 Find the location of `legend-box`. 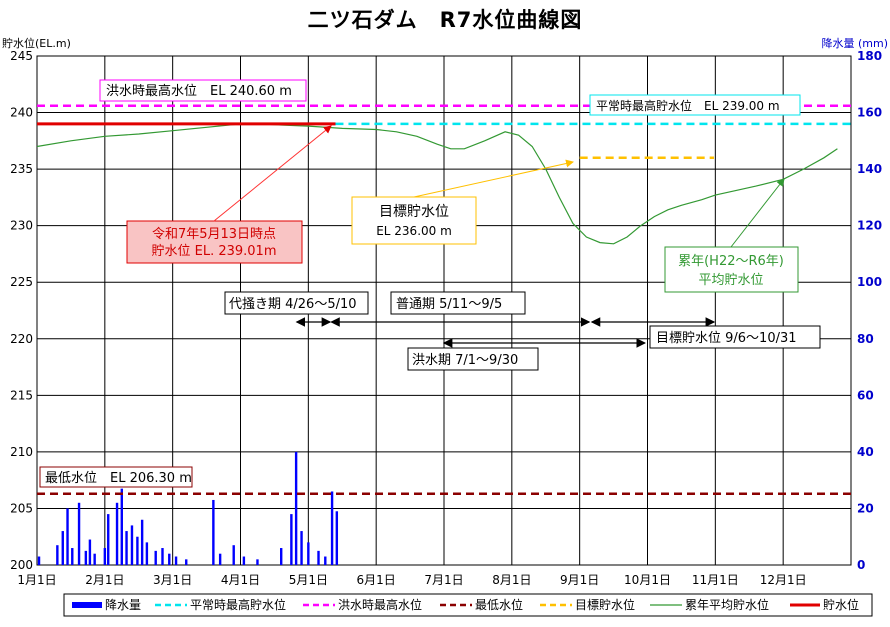

legend-box is located at coordinates (468, 605).